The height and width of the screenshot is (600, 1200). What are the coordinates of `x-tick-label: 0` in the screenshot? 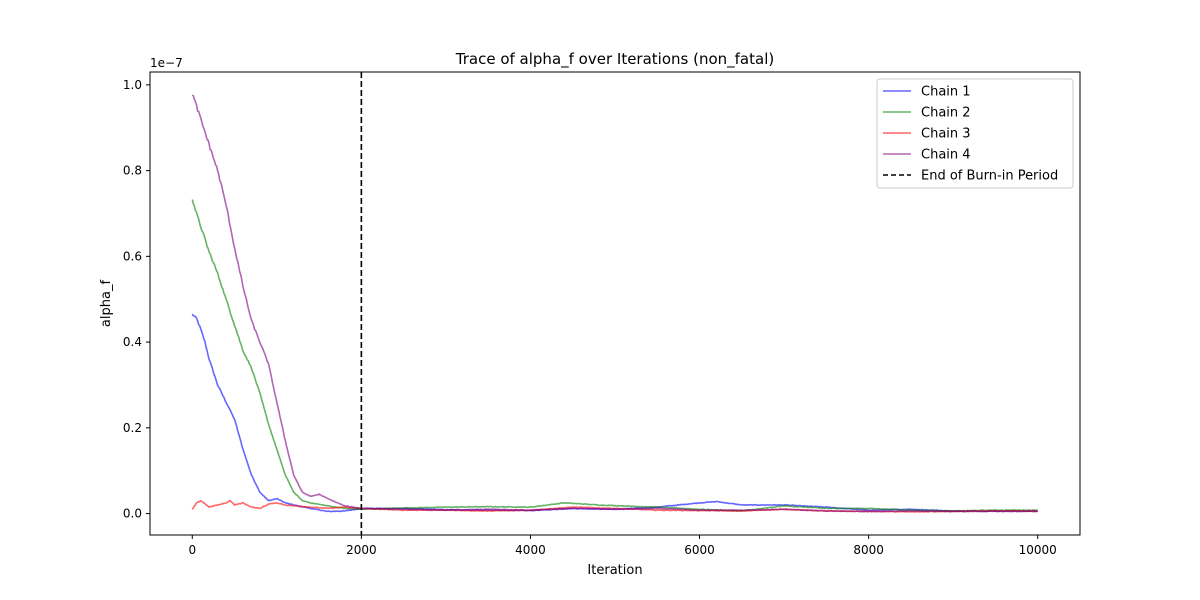 It's located at (192, 550).